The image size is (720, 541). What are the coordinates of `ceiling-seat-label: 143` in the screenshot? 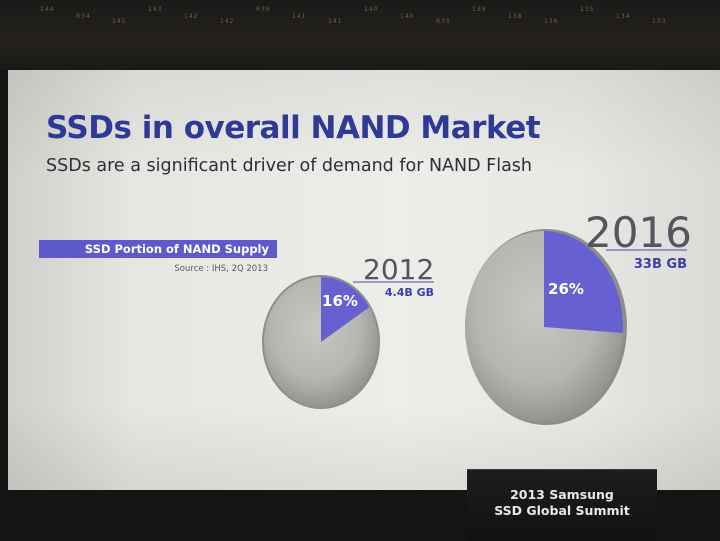 It's located at (155, 9).